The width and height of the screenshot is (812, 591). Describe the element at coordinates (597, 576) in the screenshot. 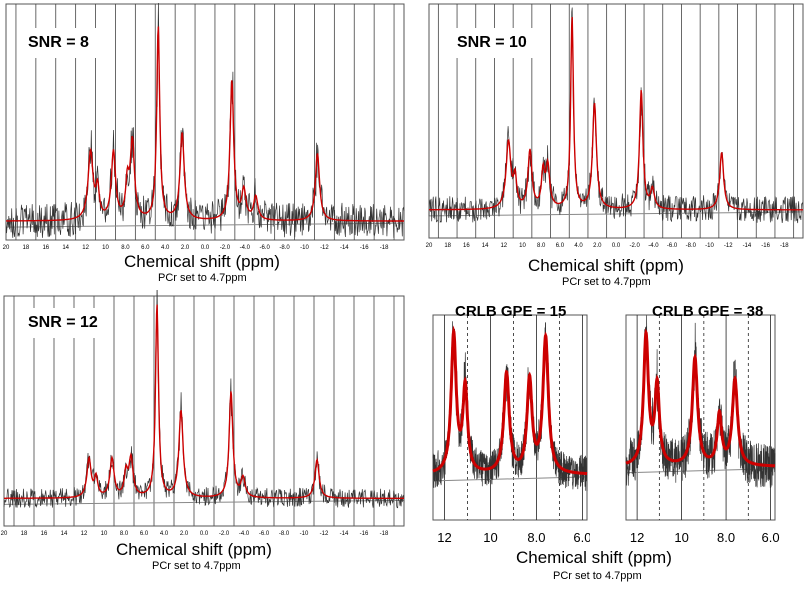

I see `reference-note-crlb: PCr set to 4.7ppm` at that location.